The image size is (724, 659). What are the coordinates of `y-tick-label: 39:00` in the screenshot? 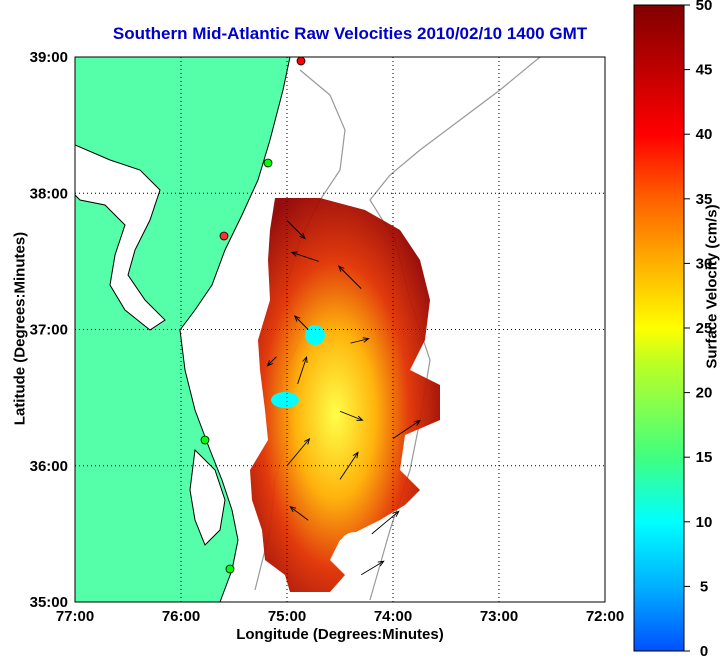 It's located at (49, 57).